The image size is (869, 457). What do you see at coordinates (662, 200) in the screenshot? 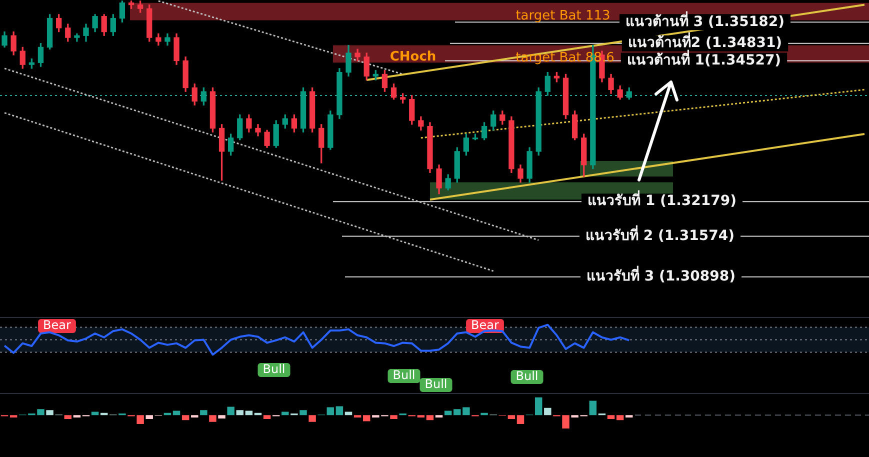
I see `ref-line-label: แนวรับที่ 1 (1.32179)` at bounding box center [662, 200].